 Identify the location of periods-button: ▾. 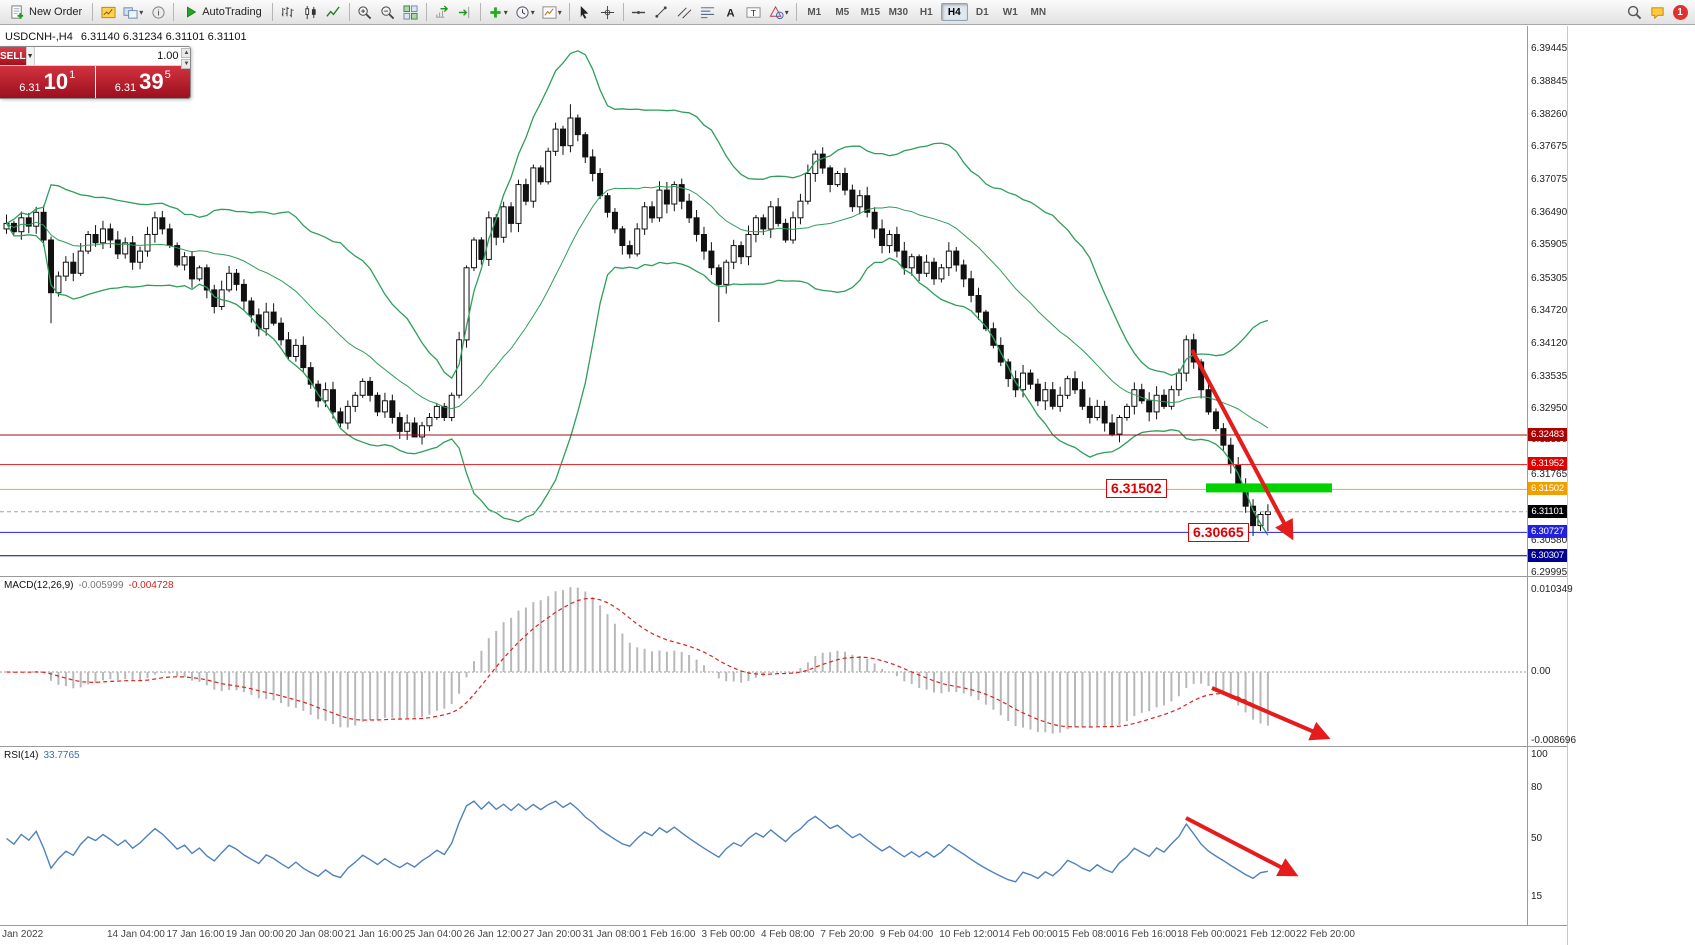
(525, 12).